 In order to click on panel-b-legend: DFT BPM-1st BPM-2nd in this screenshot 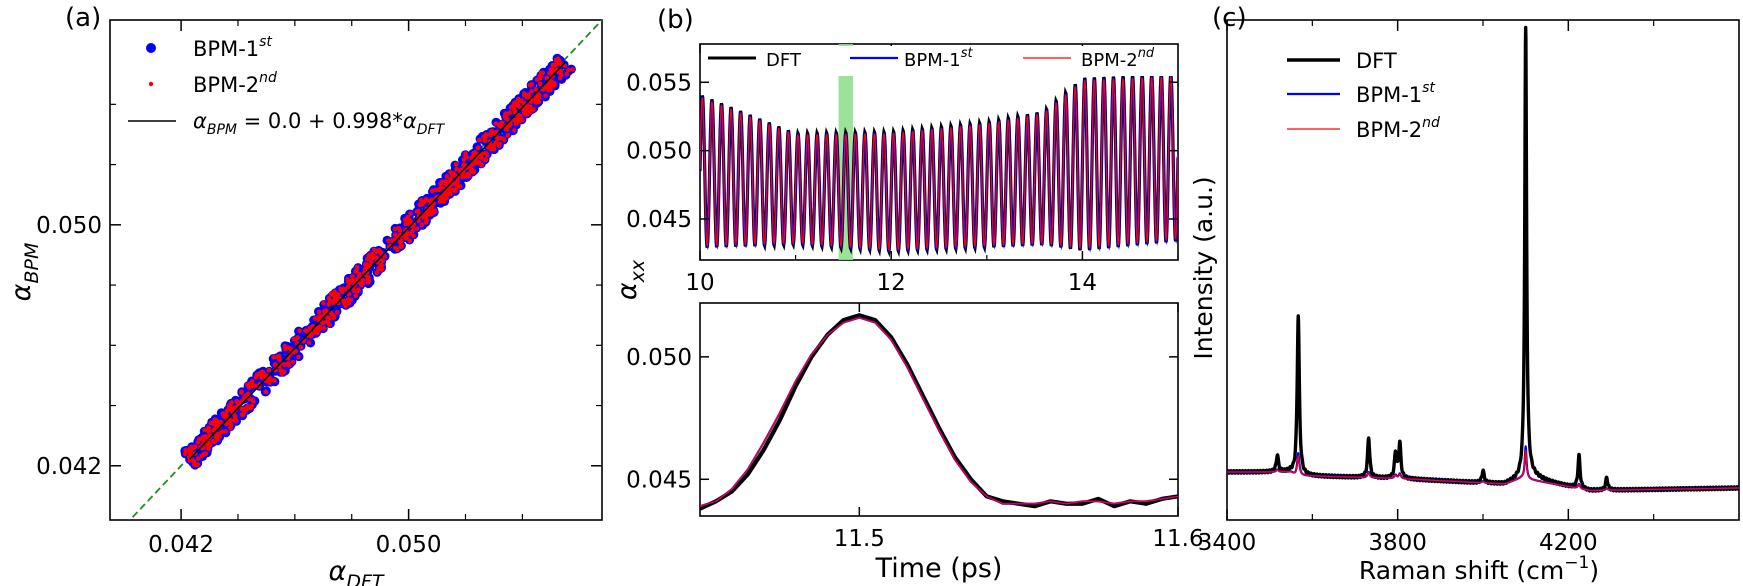, I will do `click(939, 61)`.